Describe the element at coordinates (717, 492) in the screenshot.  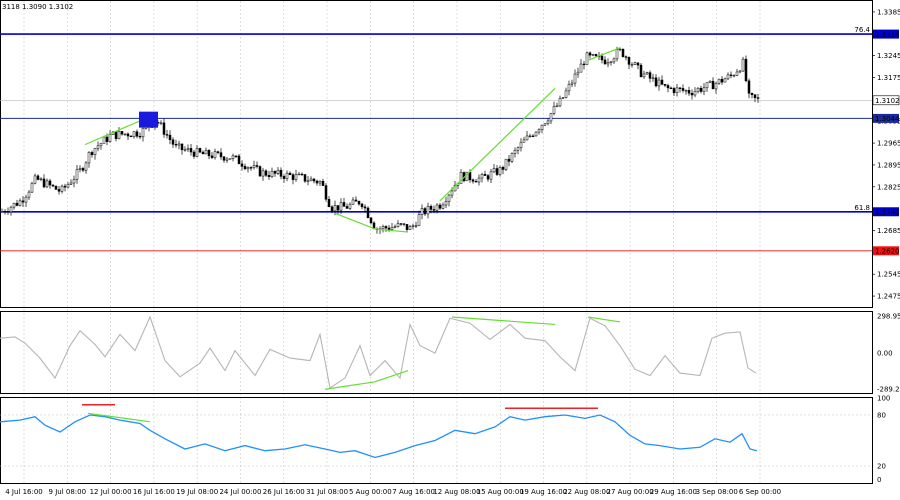
I see `time-tick-label: 3 Sep 08:00` at that location.